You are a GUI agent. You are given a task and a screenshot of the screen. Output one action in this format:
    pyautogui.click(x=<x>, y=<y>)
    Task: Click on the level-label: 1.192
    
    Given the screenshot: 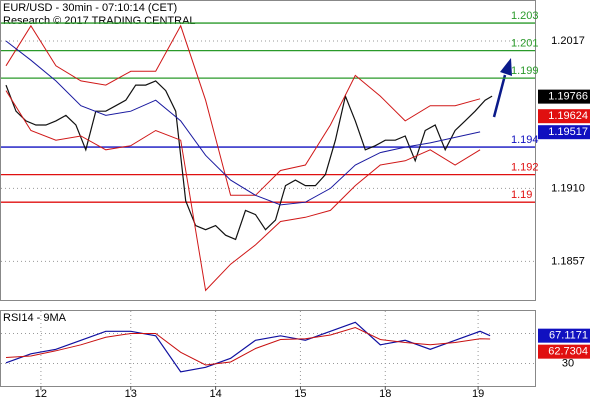 What is the action you would take?
    pyautogui.click(x=525, y=168)
    